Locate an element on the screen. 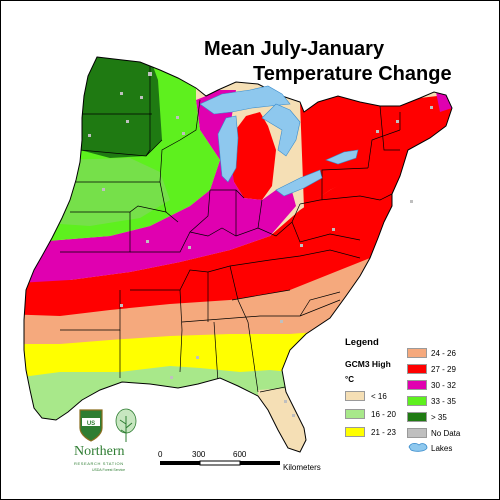 The height and width of the screenshot is (500, 500). band-midwest is located at coordinates (115, 192).